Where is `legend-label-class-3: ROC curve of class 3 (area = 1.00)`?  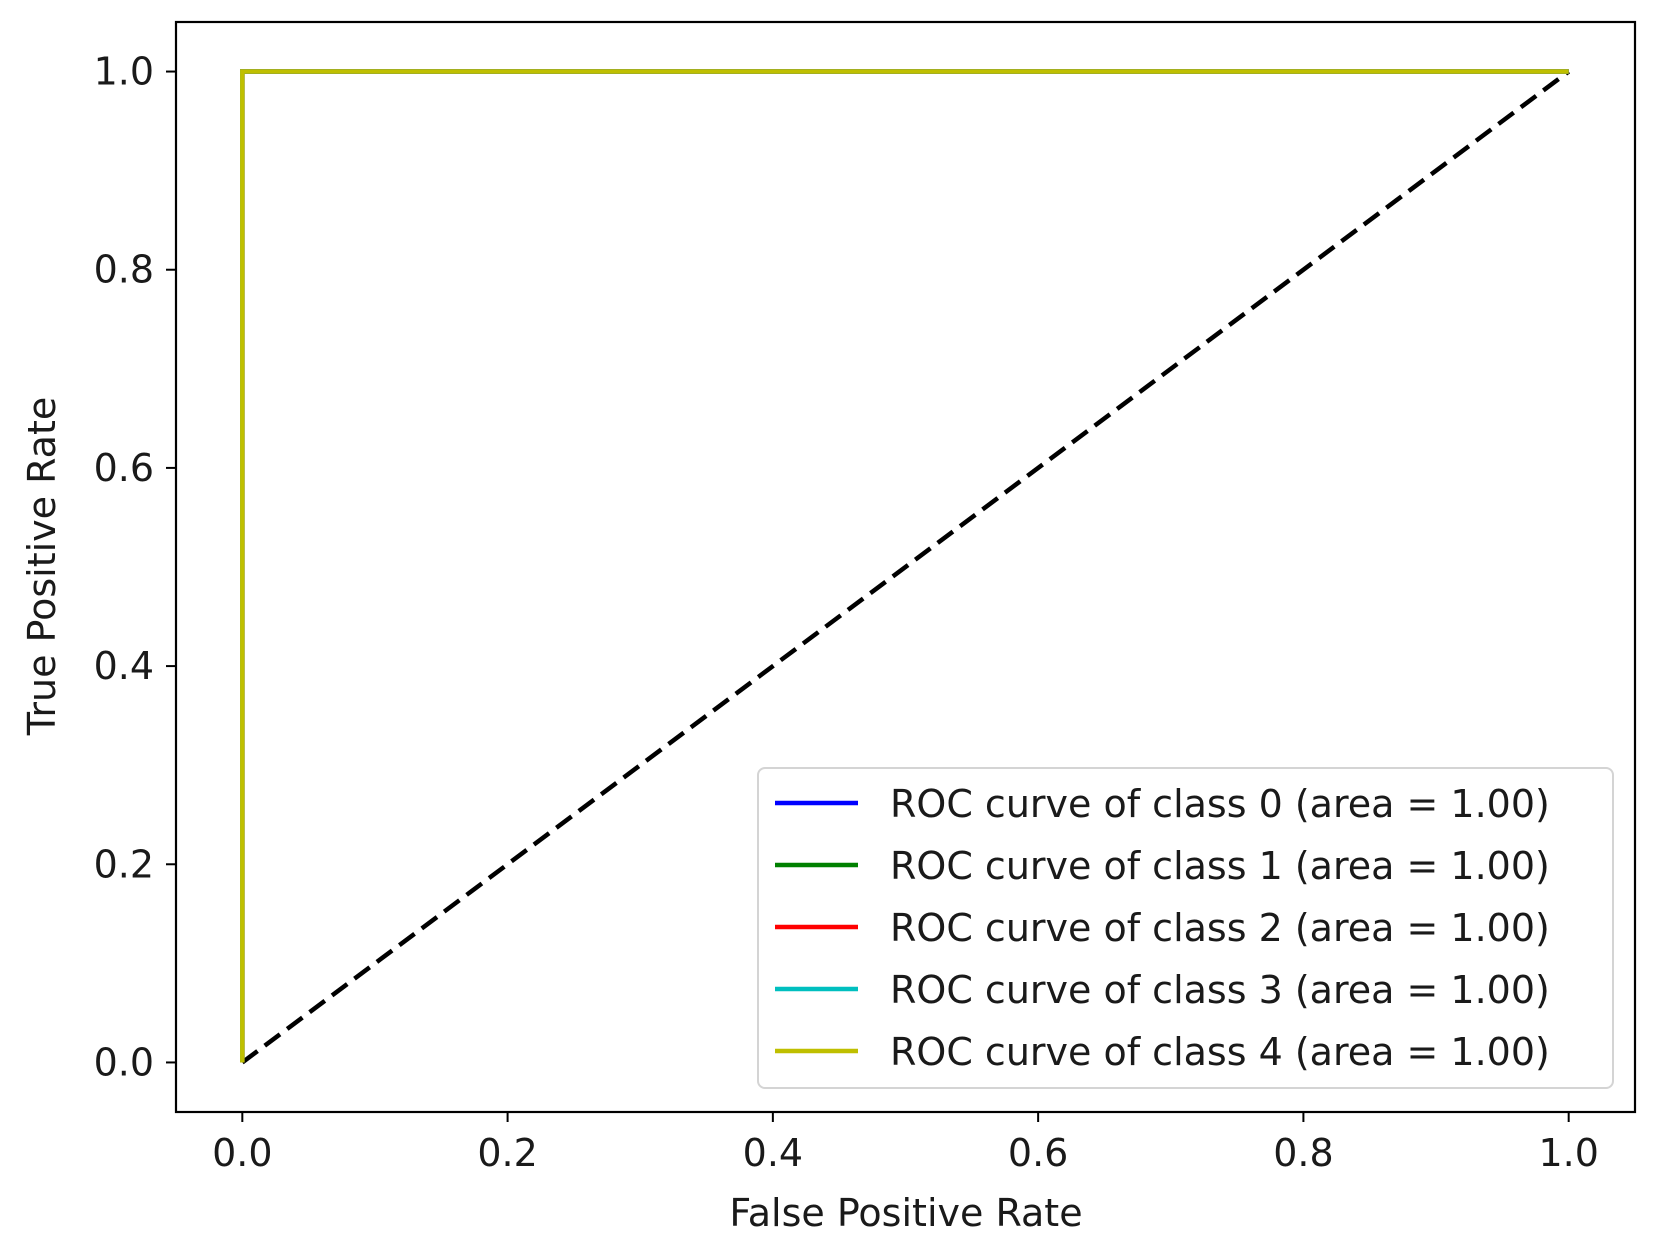
legend-label-class-3: ROC curve of class 3 (area = 1.00) is located at coordinates (1220, 990).